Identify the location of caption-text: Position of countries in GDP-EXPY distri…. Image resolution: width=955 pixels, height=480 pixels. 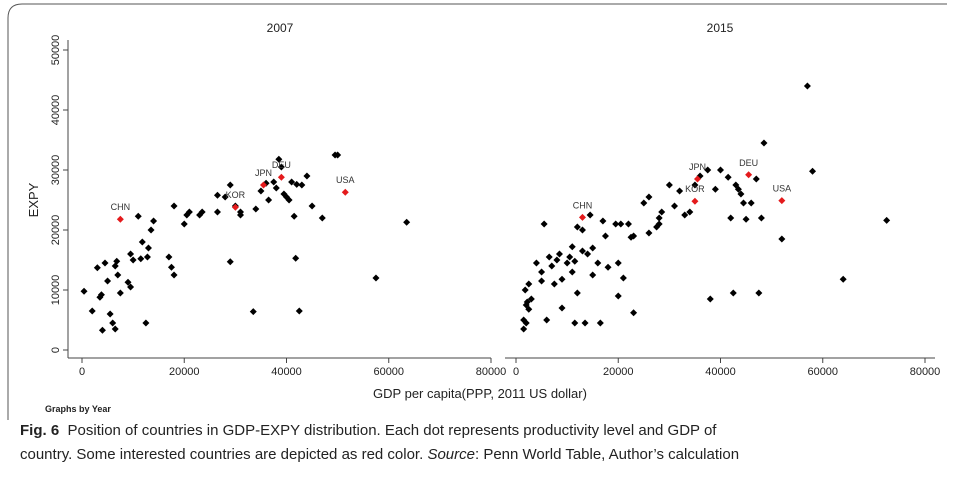
(392, 430).